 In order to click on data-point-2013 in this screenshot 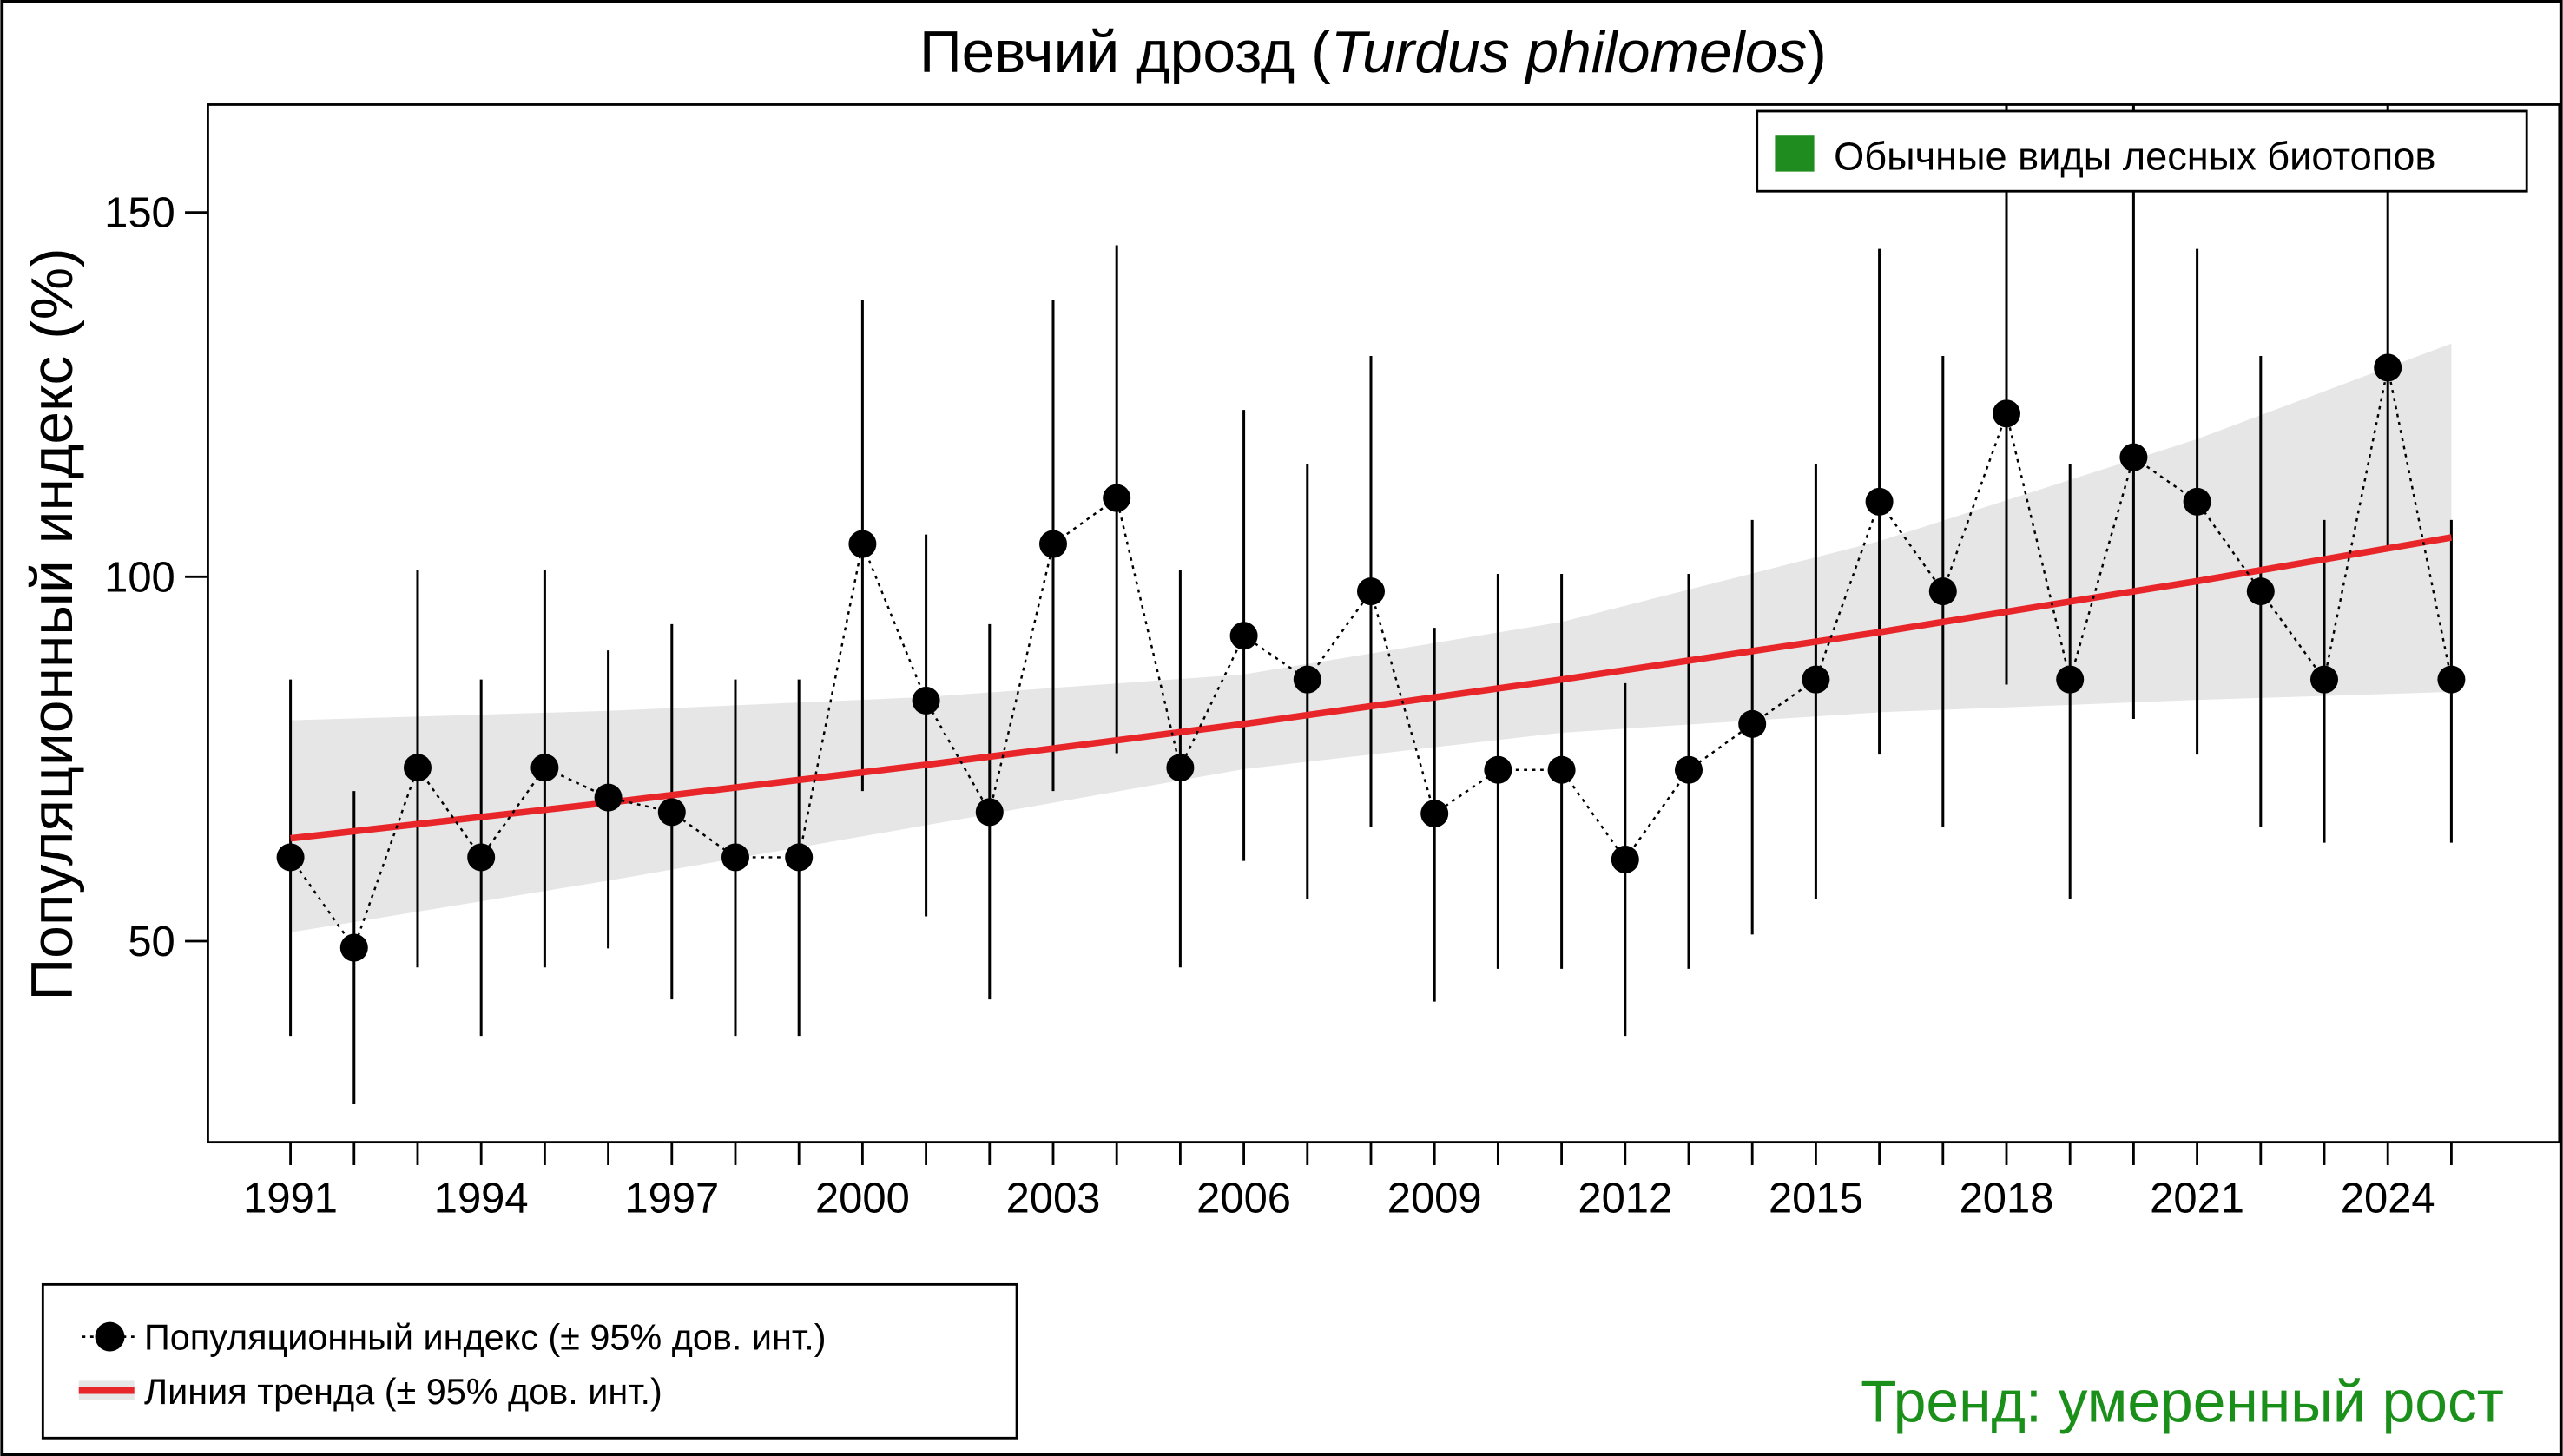, I will do `click(1688, 769)`.